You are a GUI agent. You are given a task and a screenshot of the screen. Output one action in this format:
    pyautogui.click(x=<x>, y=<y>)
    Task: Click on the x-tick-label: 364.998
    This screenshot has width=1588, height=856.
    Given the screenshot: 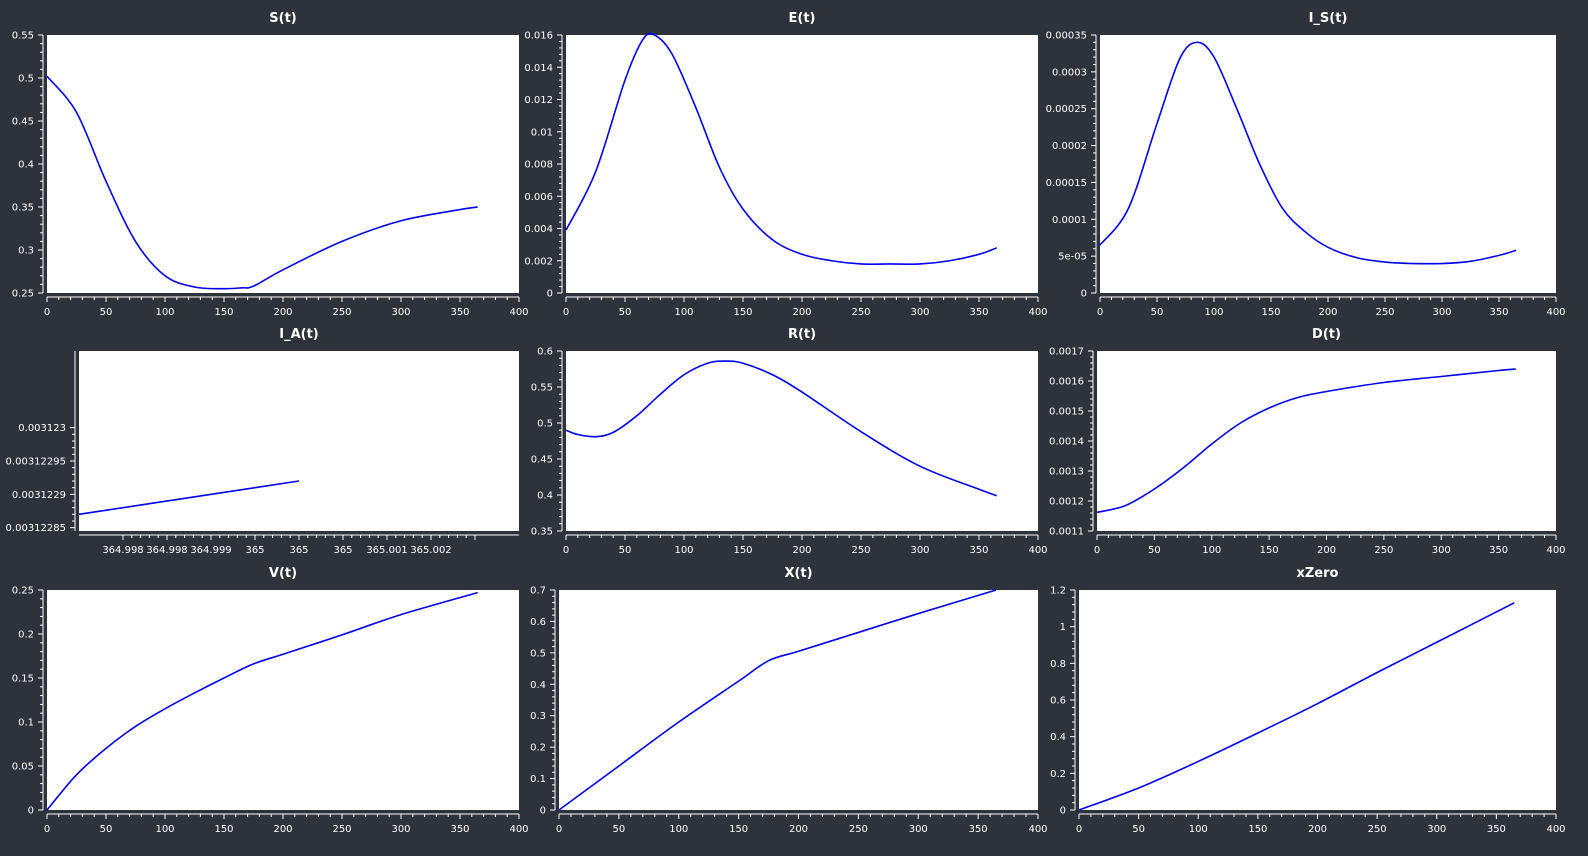 What is the action you would take?
    pyautogui.click(x=122, y=550)
    